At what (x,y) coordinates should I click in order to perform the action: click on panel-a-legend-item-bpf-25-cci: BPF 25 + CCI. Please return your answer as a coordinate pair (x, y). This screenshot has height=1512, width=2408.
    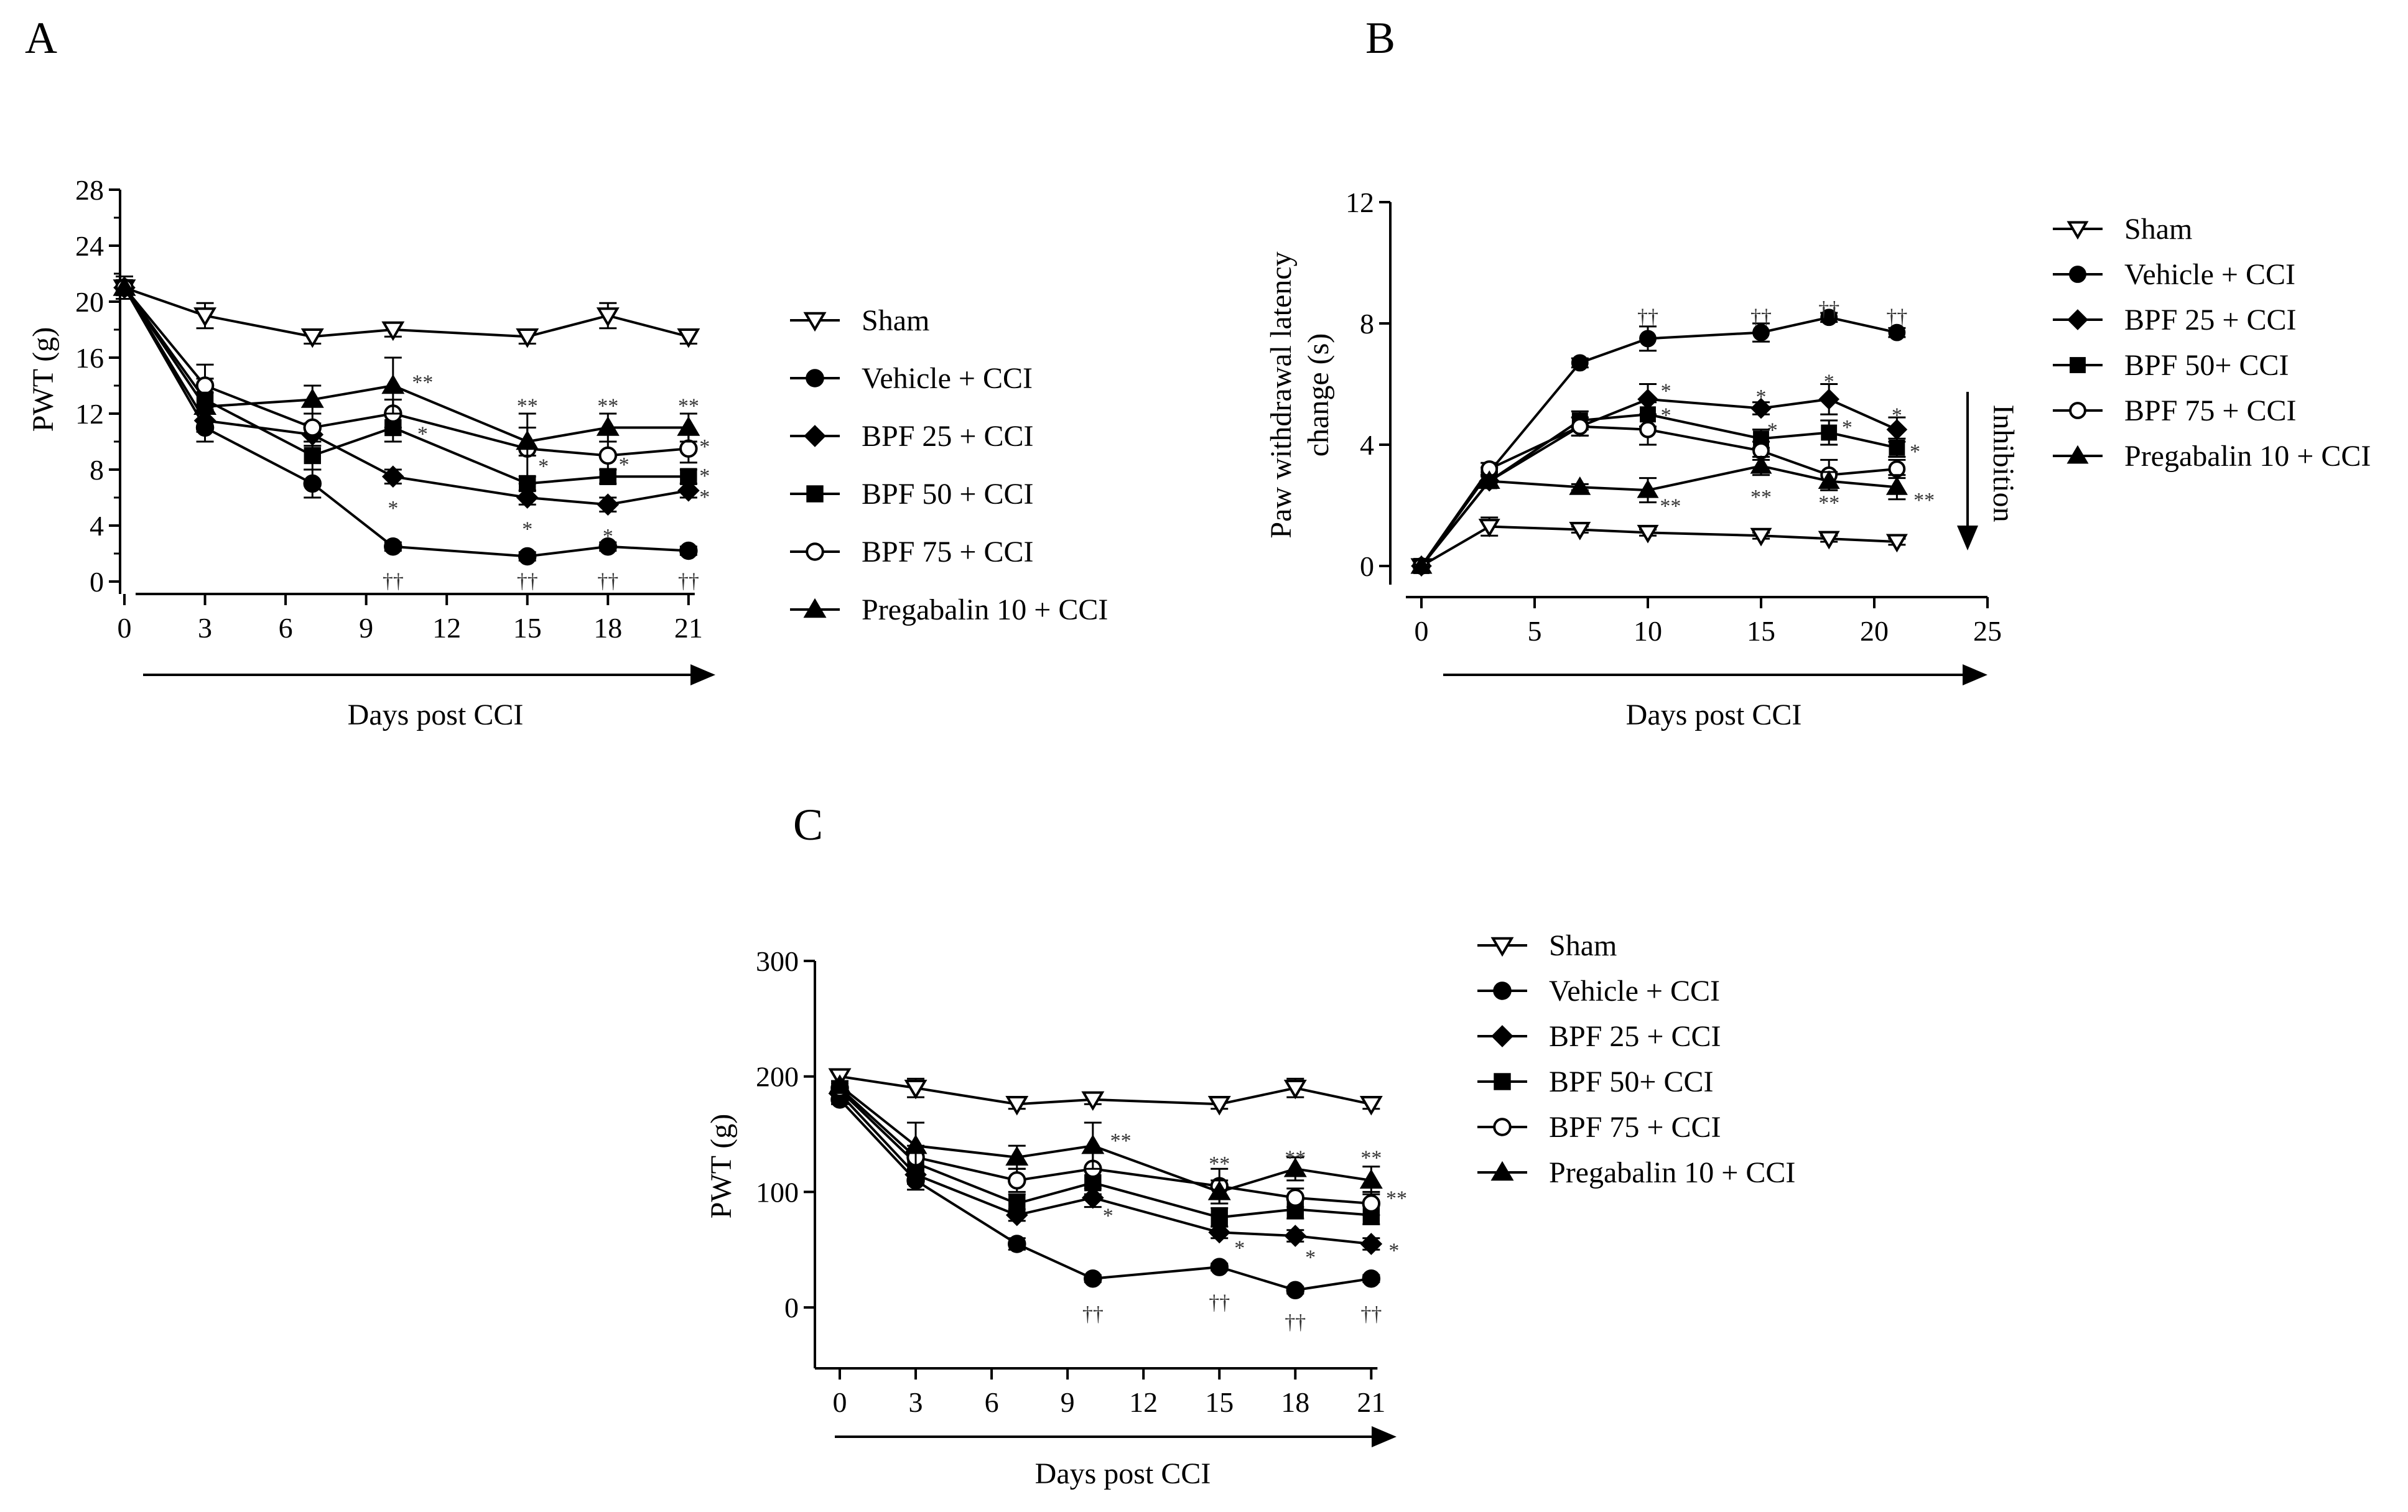
    Looking at the image, I should click on (912, 436).